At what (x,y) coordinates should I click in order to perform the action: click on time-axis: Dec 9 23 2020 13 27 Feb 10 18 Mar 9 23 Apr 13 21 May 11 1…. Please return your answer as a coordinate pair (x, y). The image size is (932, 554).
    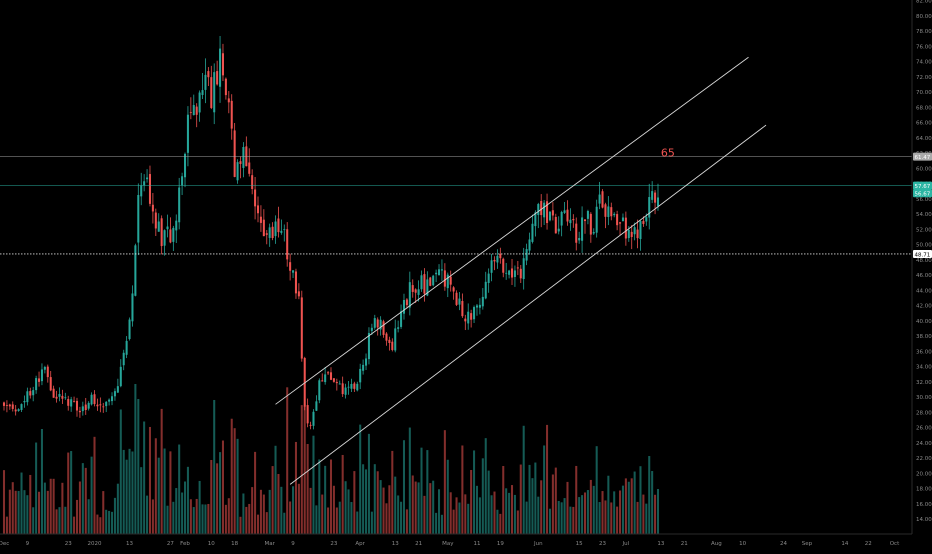
    Looking at the image, I should click on (450, 544).